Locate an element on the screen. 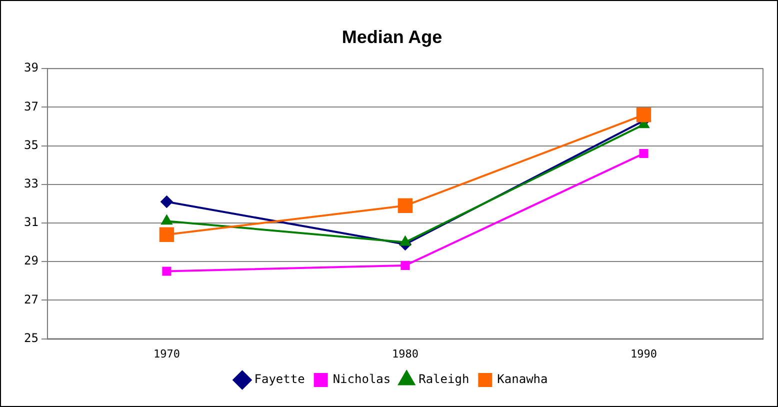 The image size is (778, 407). y-tick-label: 27 is located at coordinates (31, 299).